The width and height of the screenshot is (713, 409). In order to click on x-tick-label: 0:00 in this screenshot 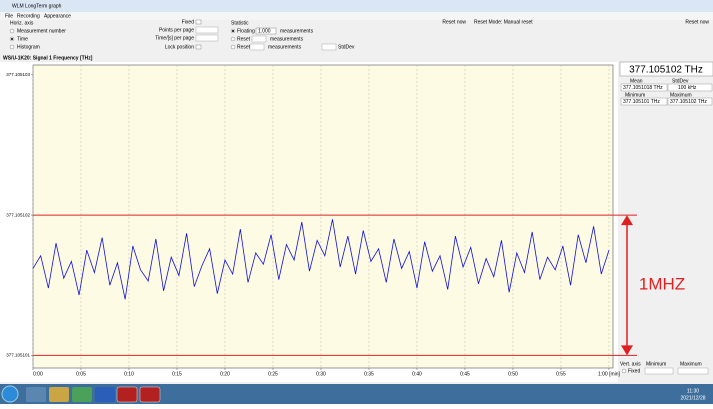, I will do `click(38, 374)`.